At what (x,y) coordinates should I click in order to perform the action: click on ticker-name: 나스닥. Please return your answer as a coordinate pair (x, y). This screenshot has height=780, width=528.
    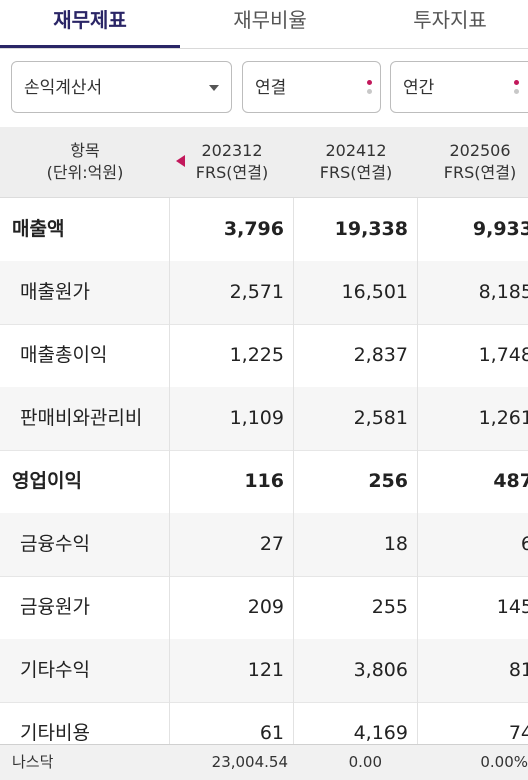
    Looking at the image, I should click on (33, 762).